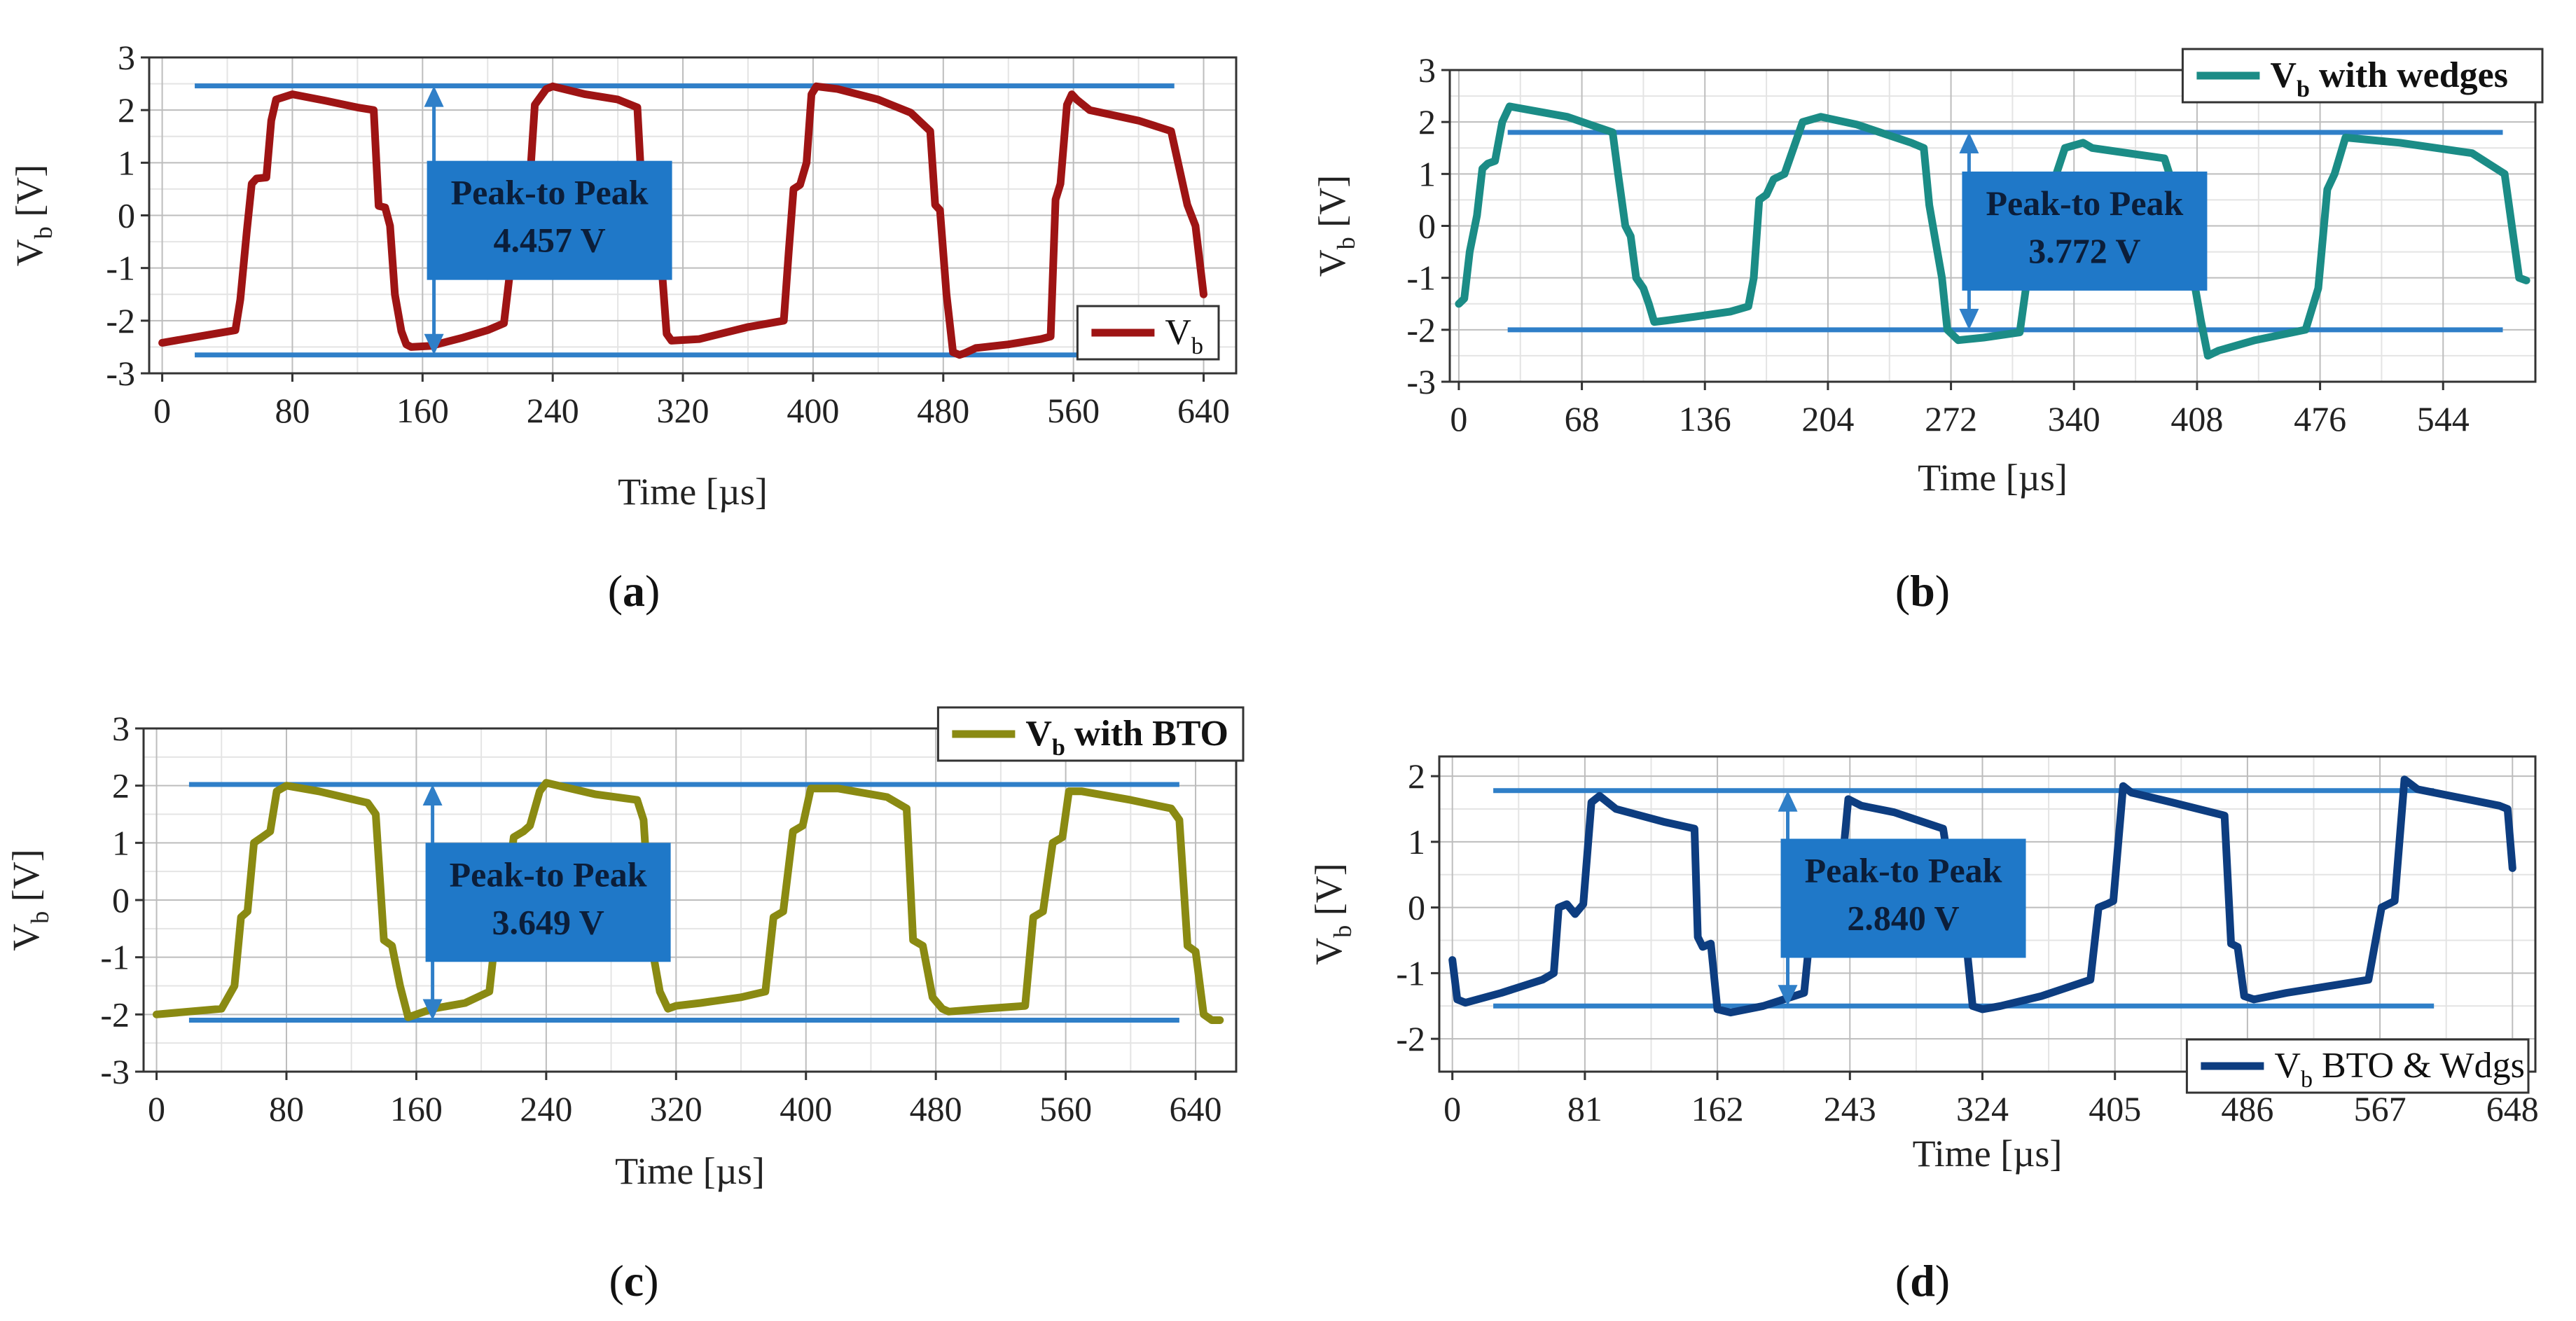 This screenshot has width=2576, height=1321. What do you see at coordinates (1705, 418) in the screenshot?
I see `x-tick-label: 136` at bounding box center [1705, 418].